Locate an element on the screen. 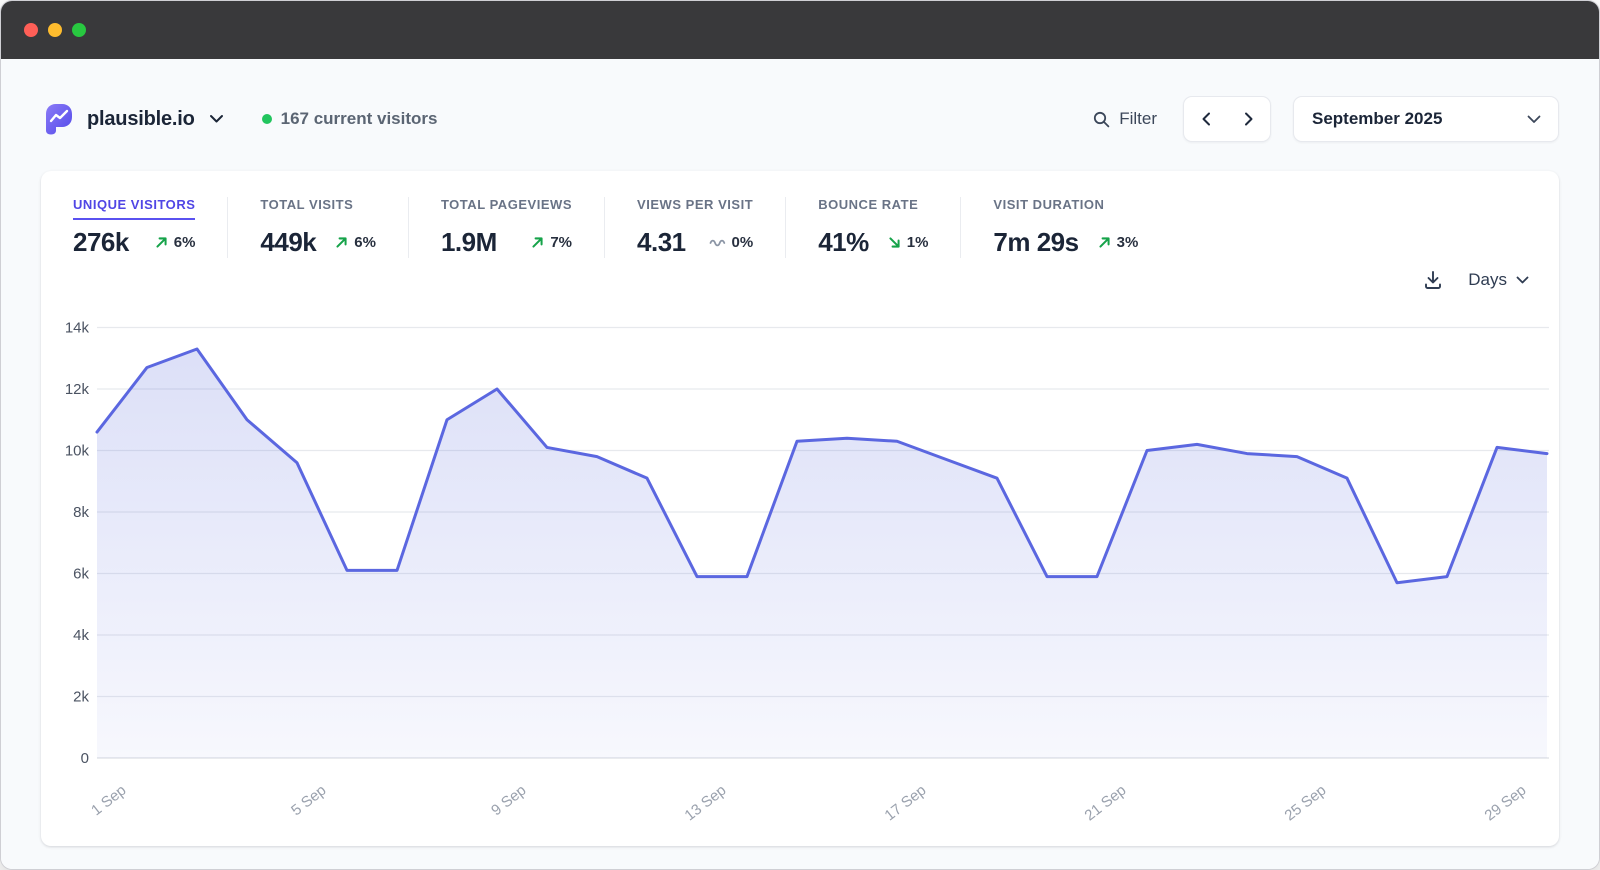 The height and width of the screenshot is (870, 1600). download-button is located at coordinates (1433, 280).